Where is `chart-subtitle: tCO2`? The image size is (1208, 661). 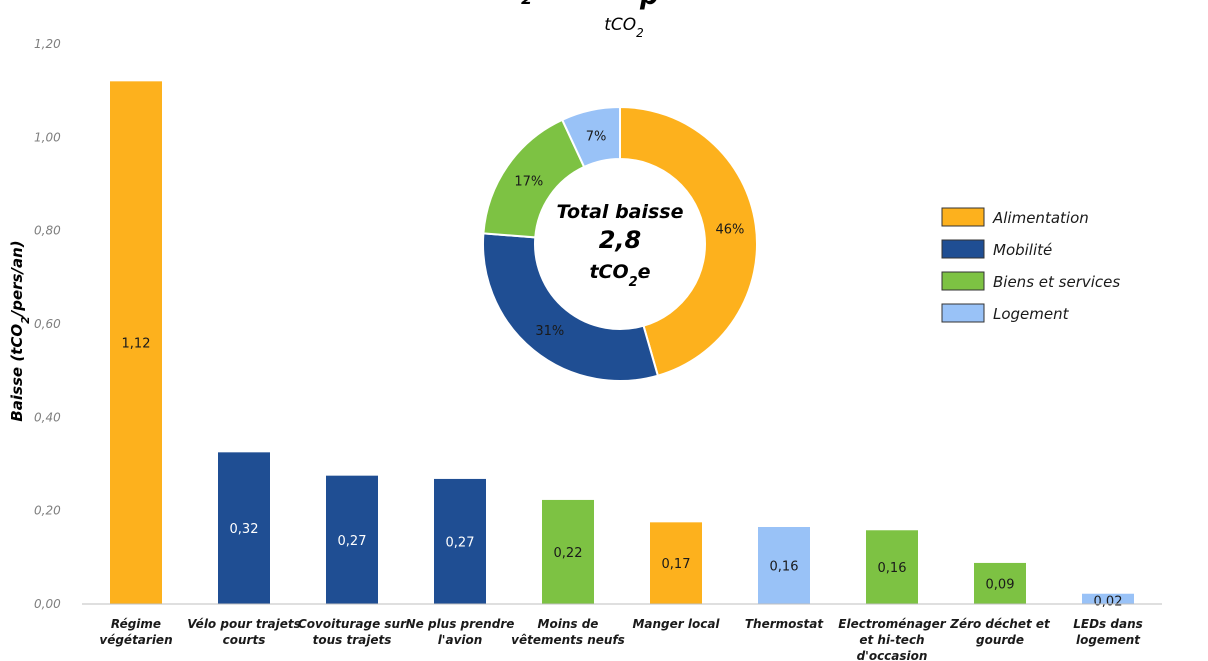 chart-subtitle: tCO2 is located at coordinates (624, 27).